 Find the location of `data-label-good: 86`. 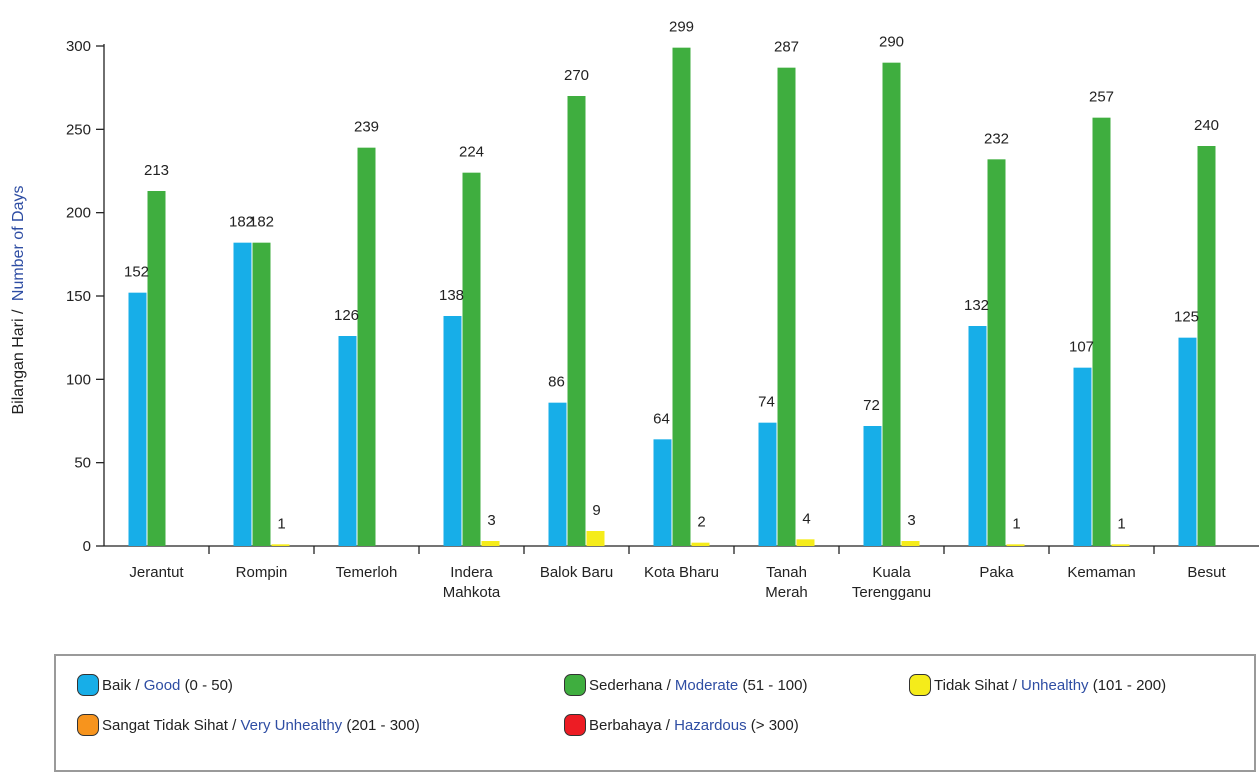

data-label-good: 86 is located at coordinates (556, 382).